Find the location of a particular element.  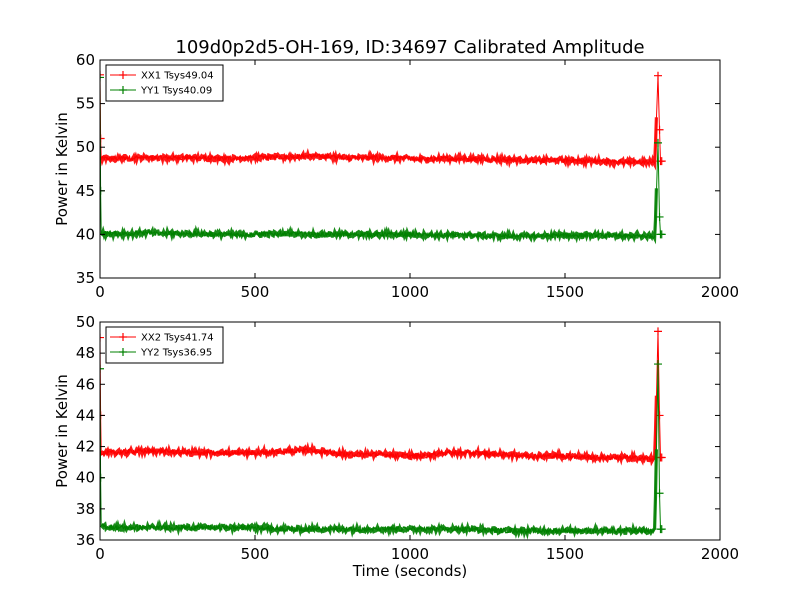

y-tick-label: 48 is located at coordinates (85, 353).